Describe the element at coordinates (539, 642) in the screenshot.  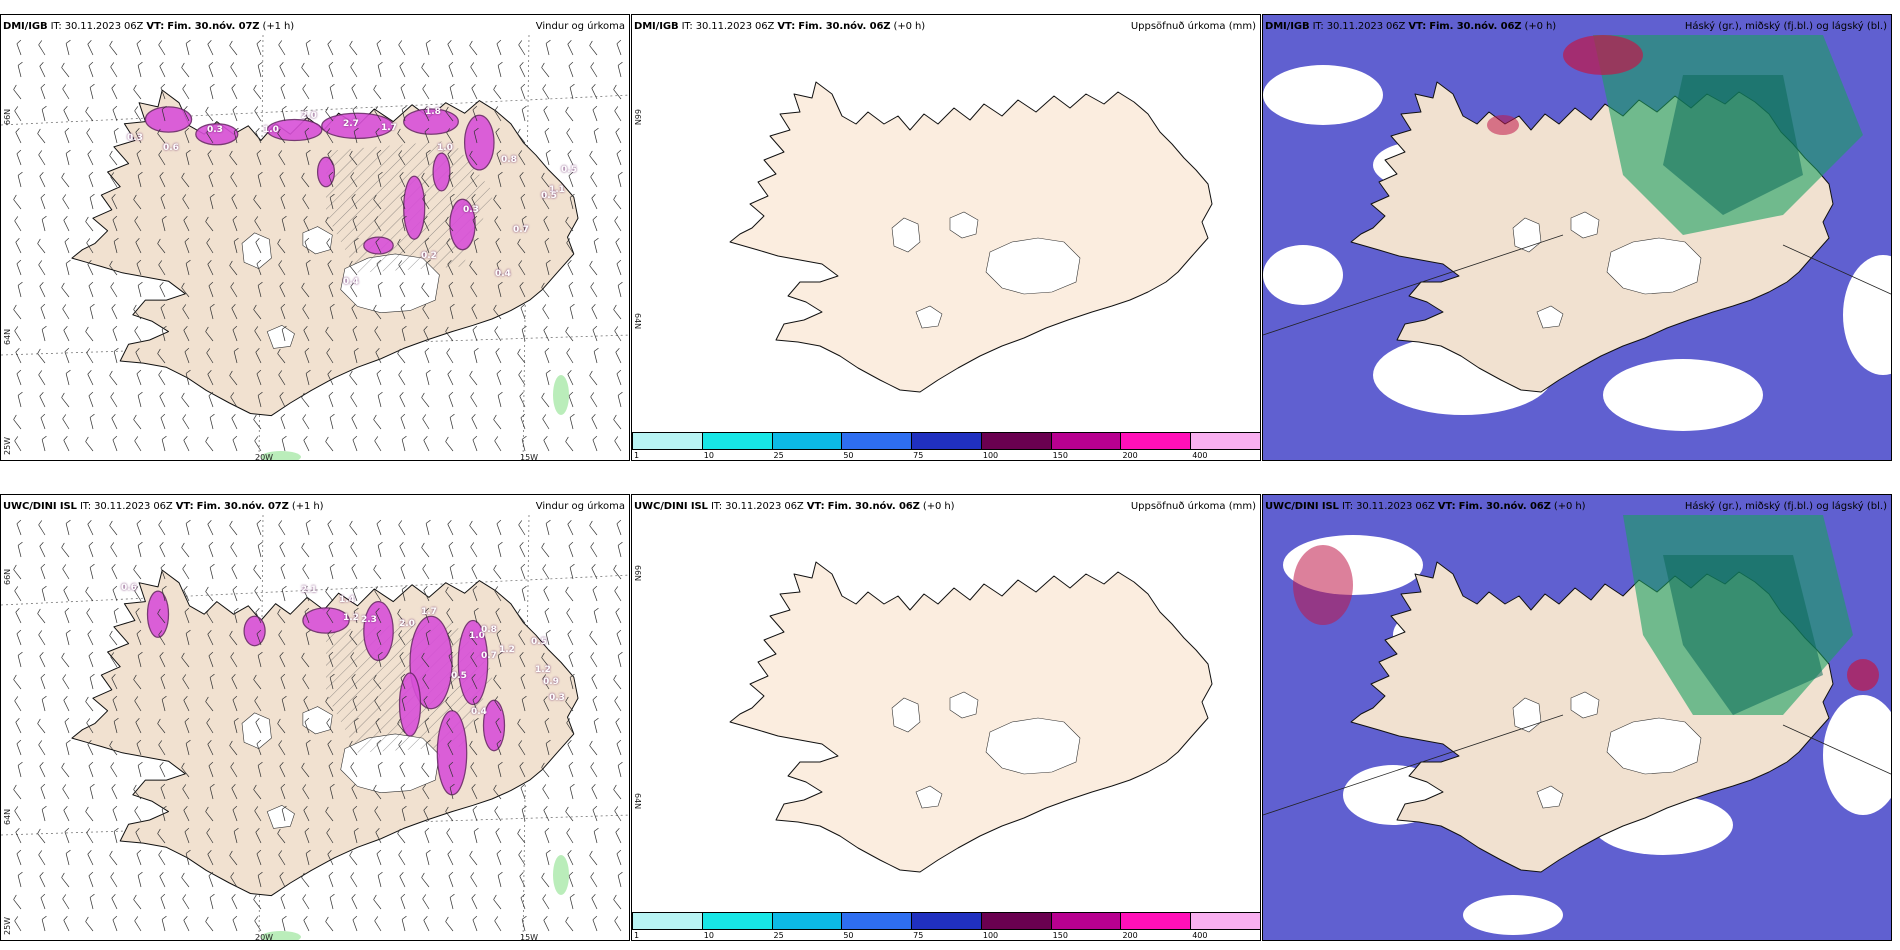
I see `precip-value-label: 0.5` at that location.